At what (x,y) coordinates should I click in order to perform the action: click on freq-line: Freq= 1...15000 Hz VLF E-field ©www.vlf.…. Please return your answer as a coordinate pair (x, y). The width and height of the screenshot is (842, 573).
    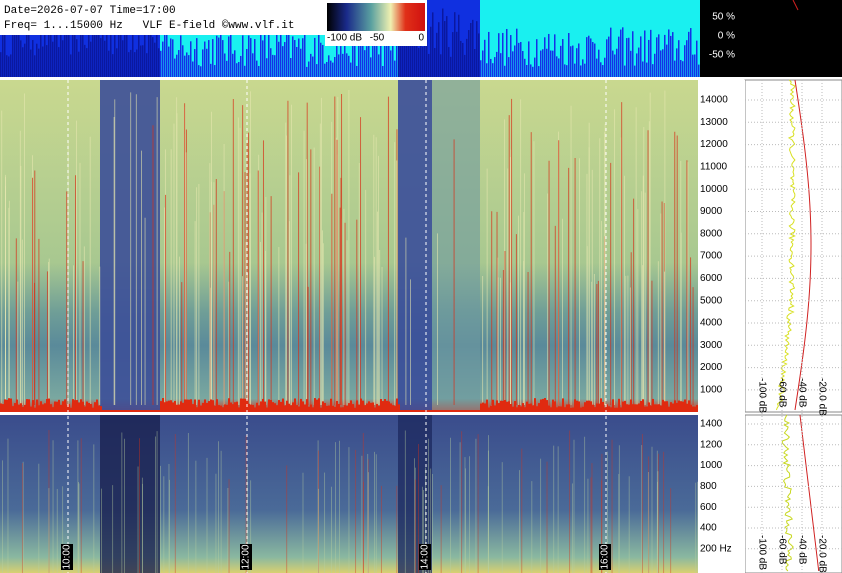
    Looking at the image, I should click on (149, 26).